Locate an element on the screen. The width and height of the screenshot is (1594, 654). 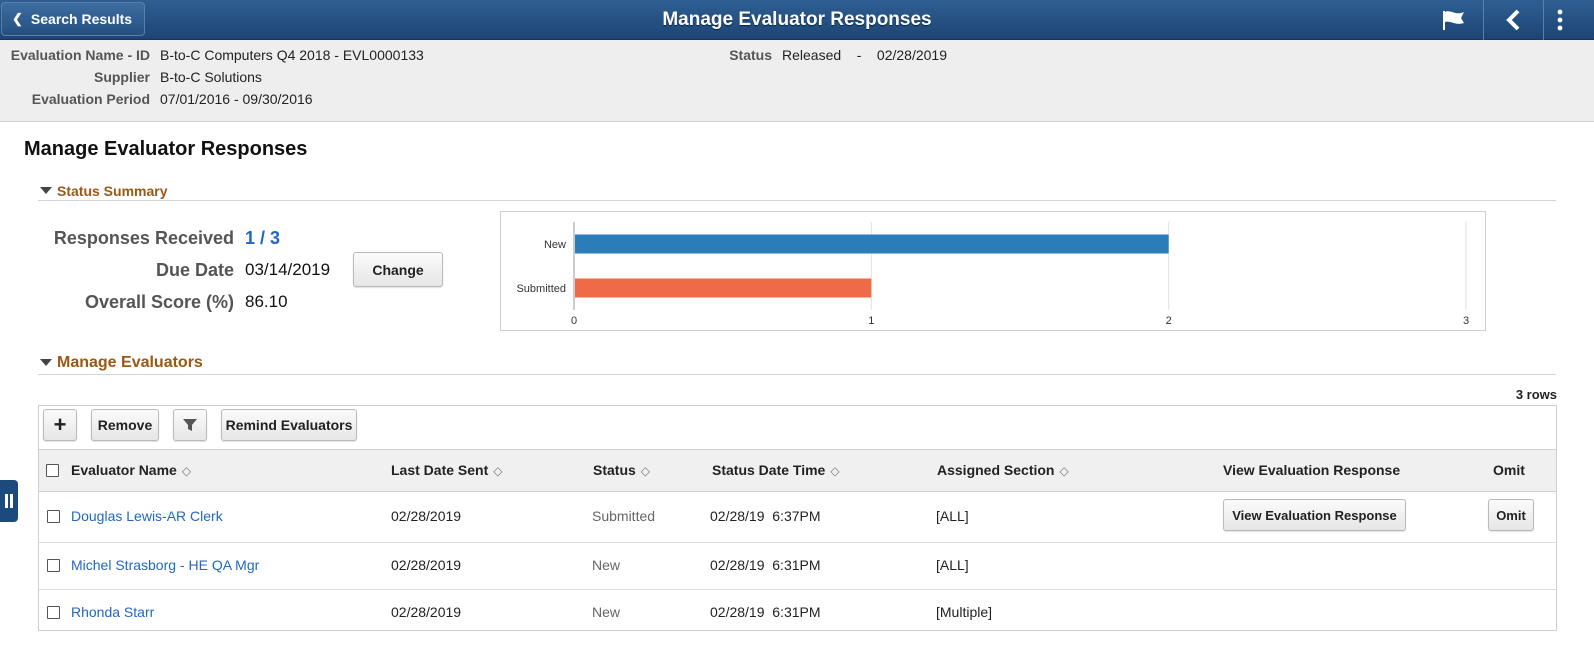
flag-icon is located at coordinates (1454, 20).